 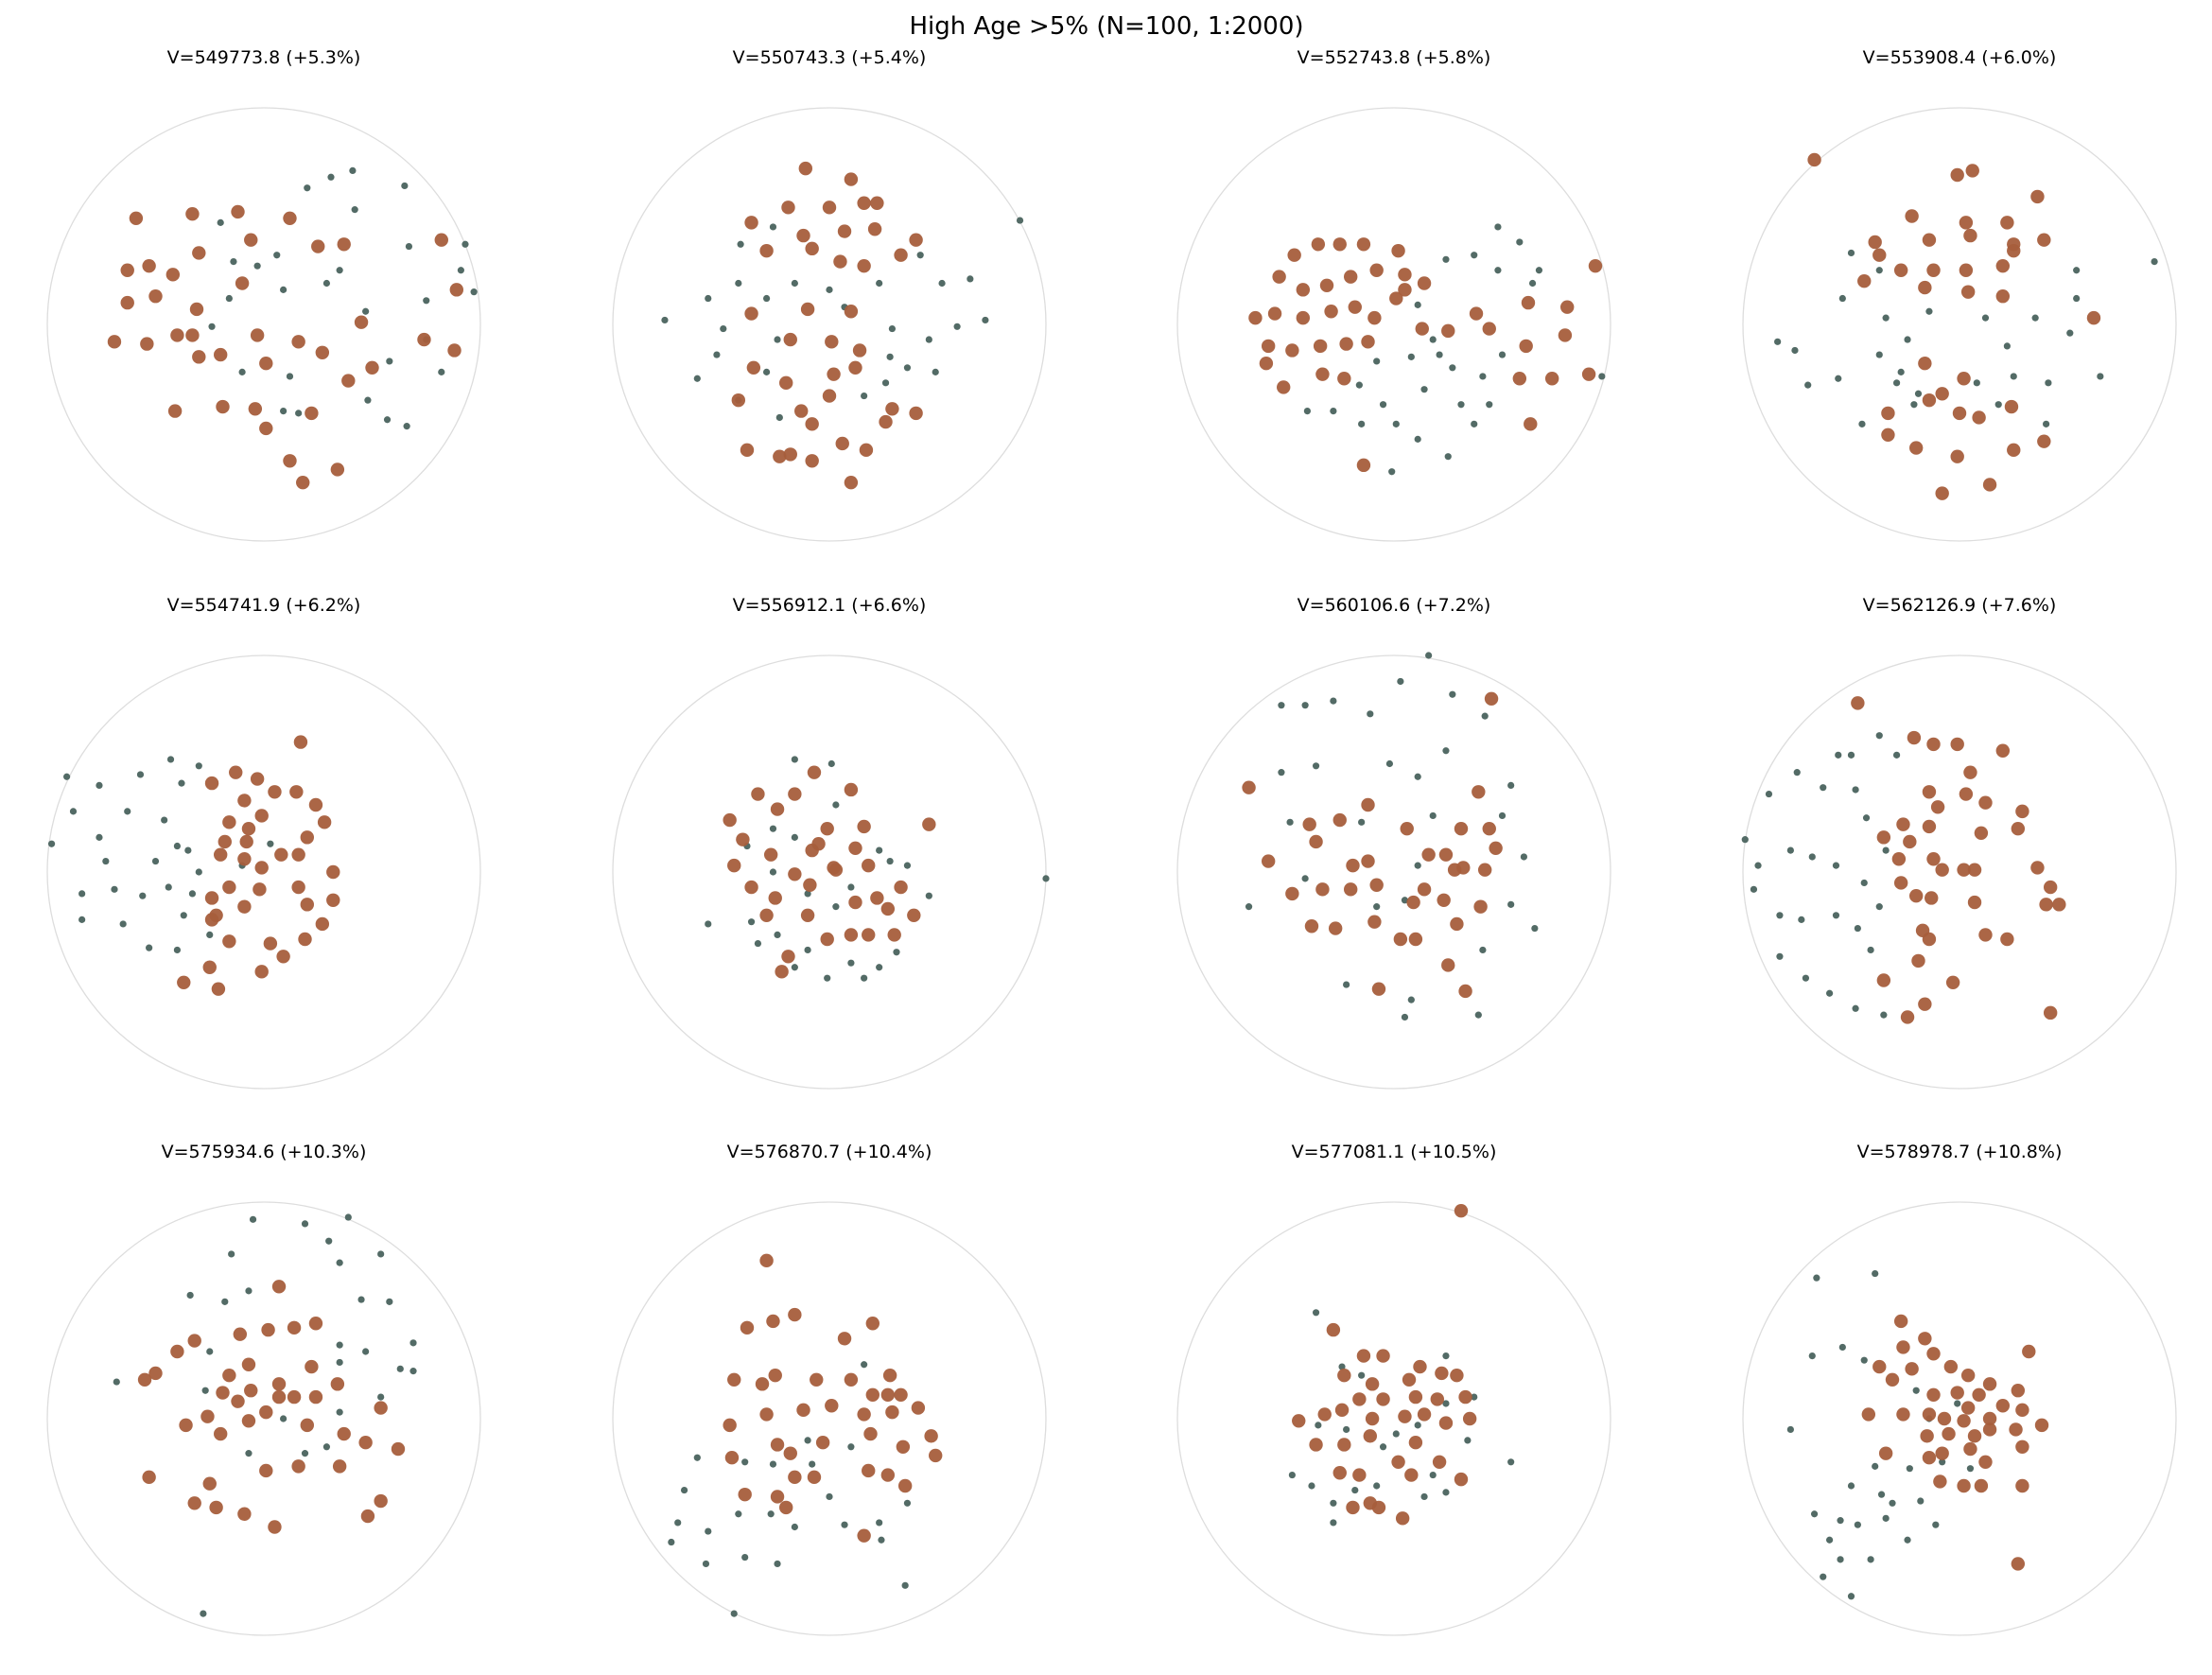 I want to click on panel-boundary-circle, so click(x=263, y=872).